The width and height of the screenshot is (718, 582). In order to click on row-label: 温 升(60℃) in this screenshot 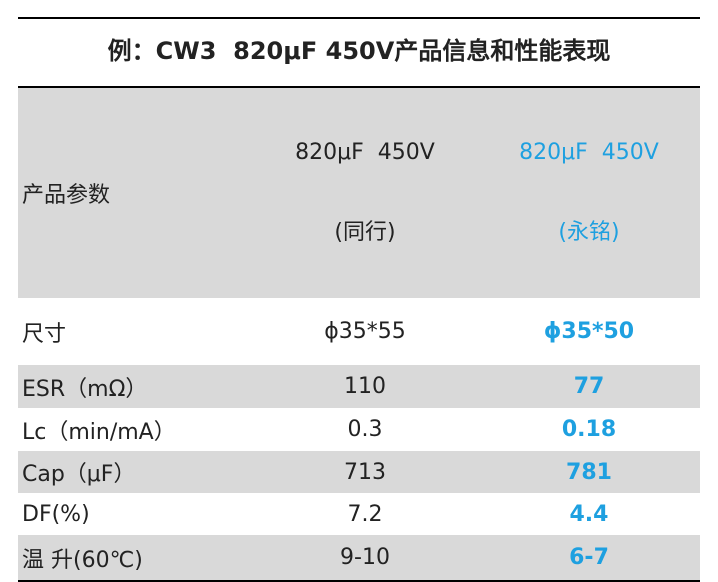, I will do `click(82, 560)`.